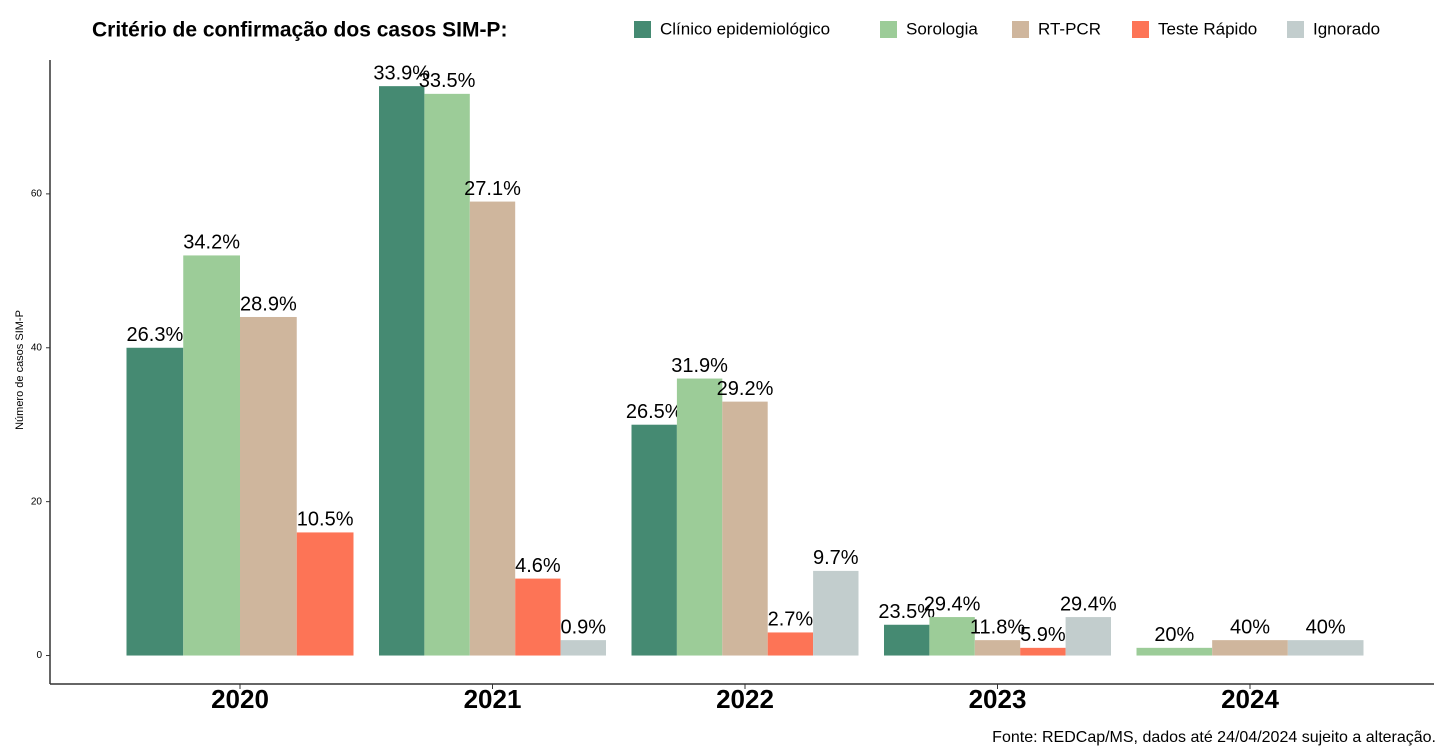 This screenshot has height=748, width=1440. What do you see at coordinates (699, 366) in the screenshot?
I see `data-label: 31.9%` at bounding box center [699, 366].